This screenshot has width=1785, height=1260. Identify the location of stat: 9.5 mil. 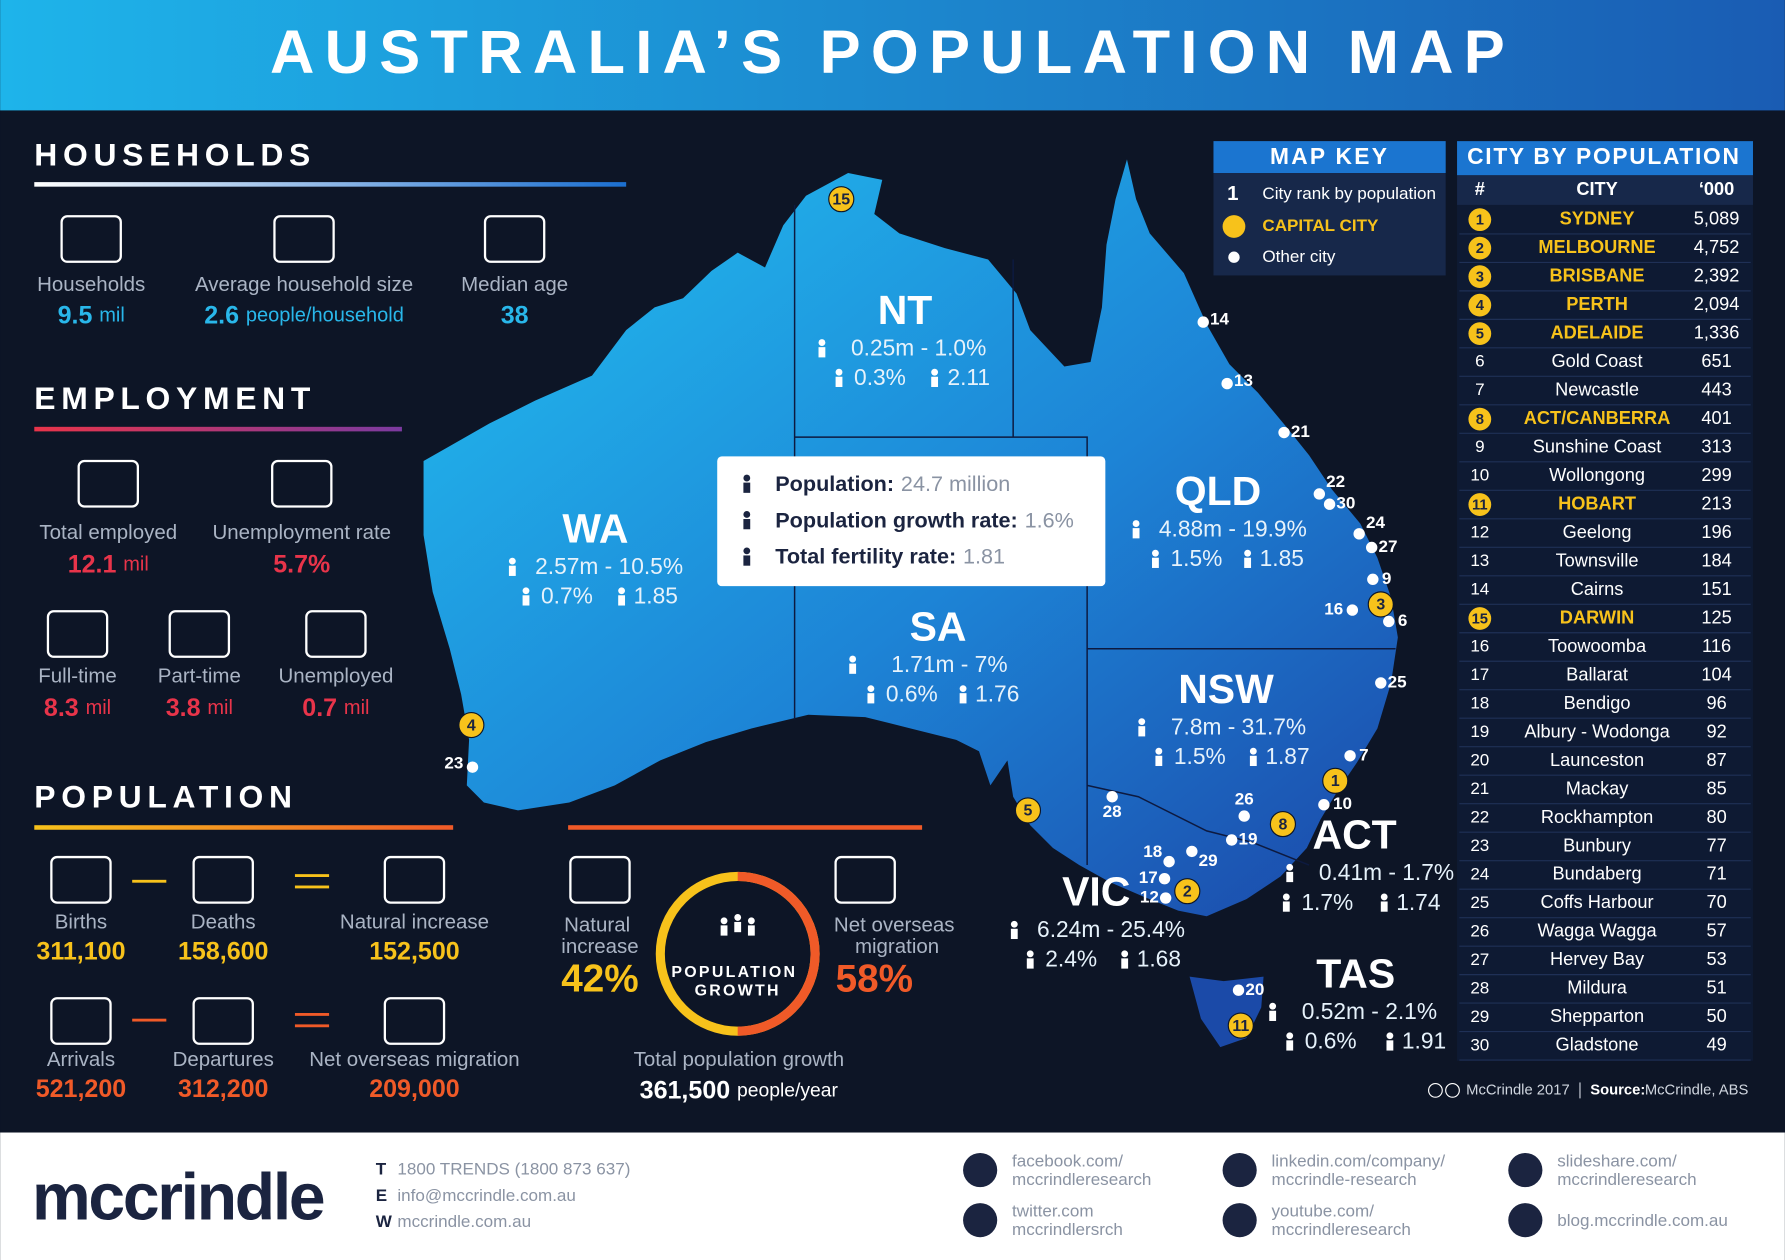
(91, 315).